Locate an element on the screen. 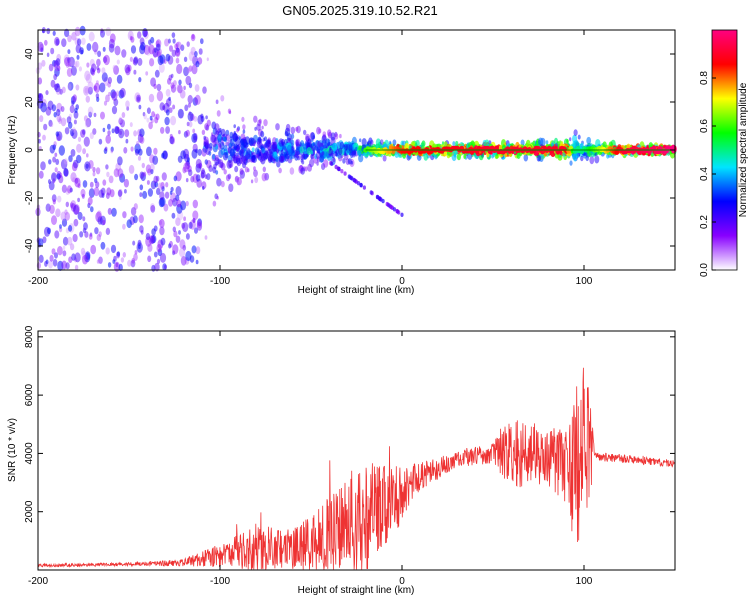 The height and width of the screenshot is (600, 750). y-tick-label: 20 is located at coordinates (29, 102).